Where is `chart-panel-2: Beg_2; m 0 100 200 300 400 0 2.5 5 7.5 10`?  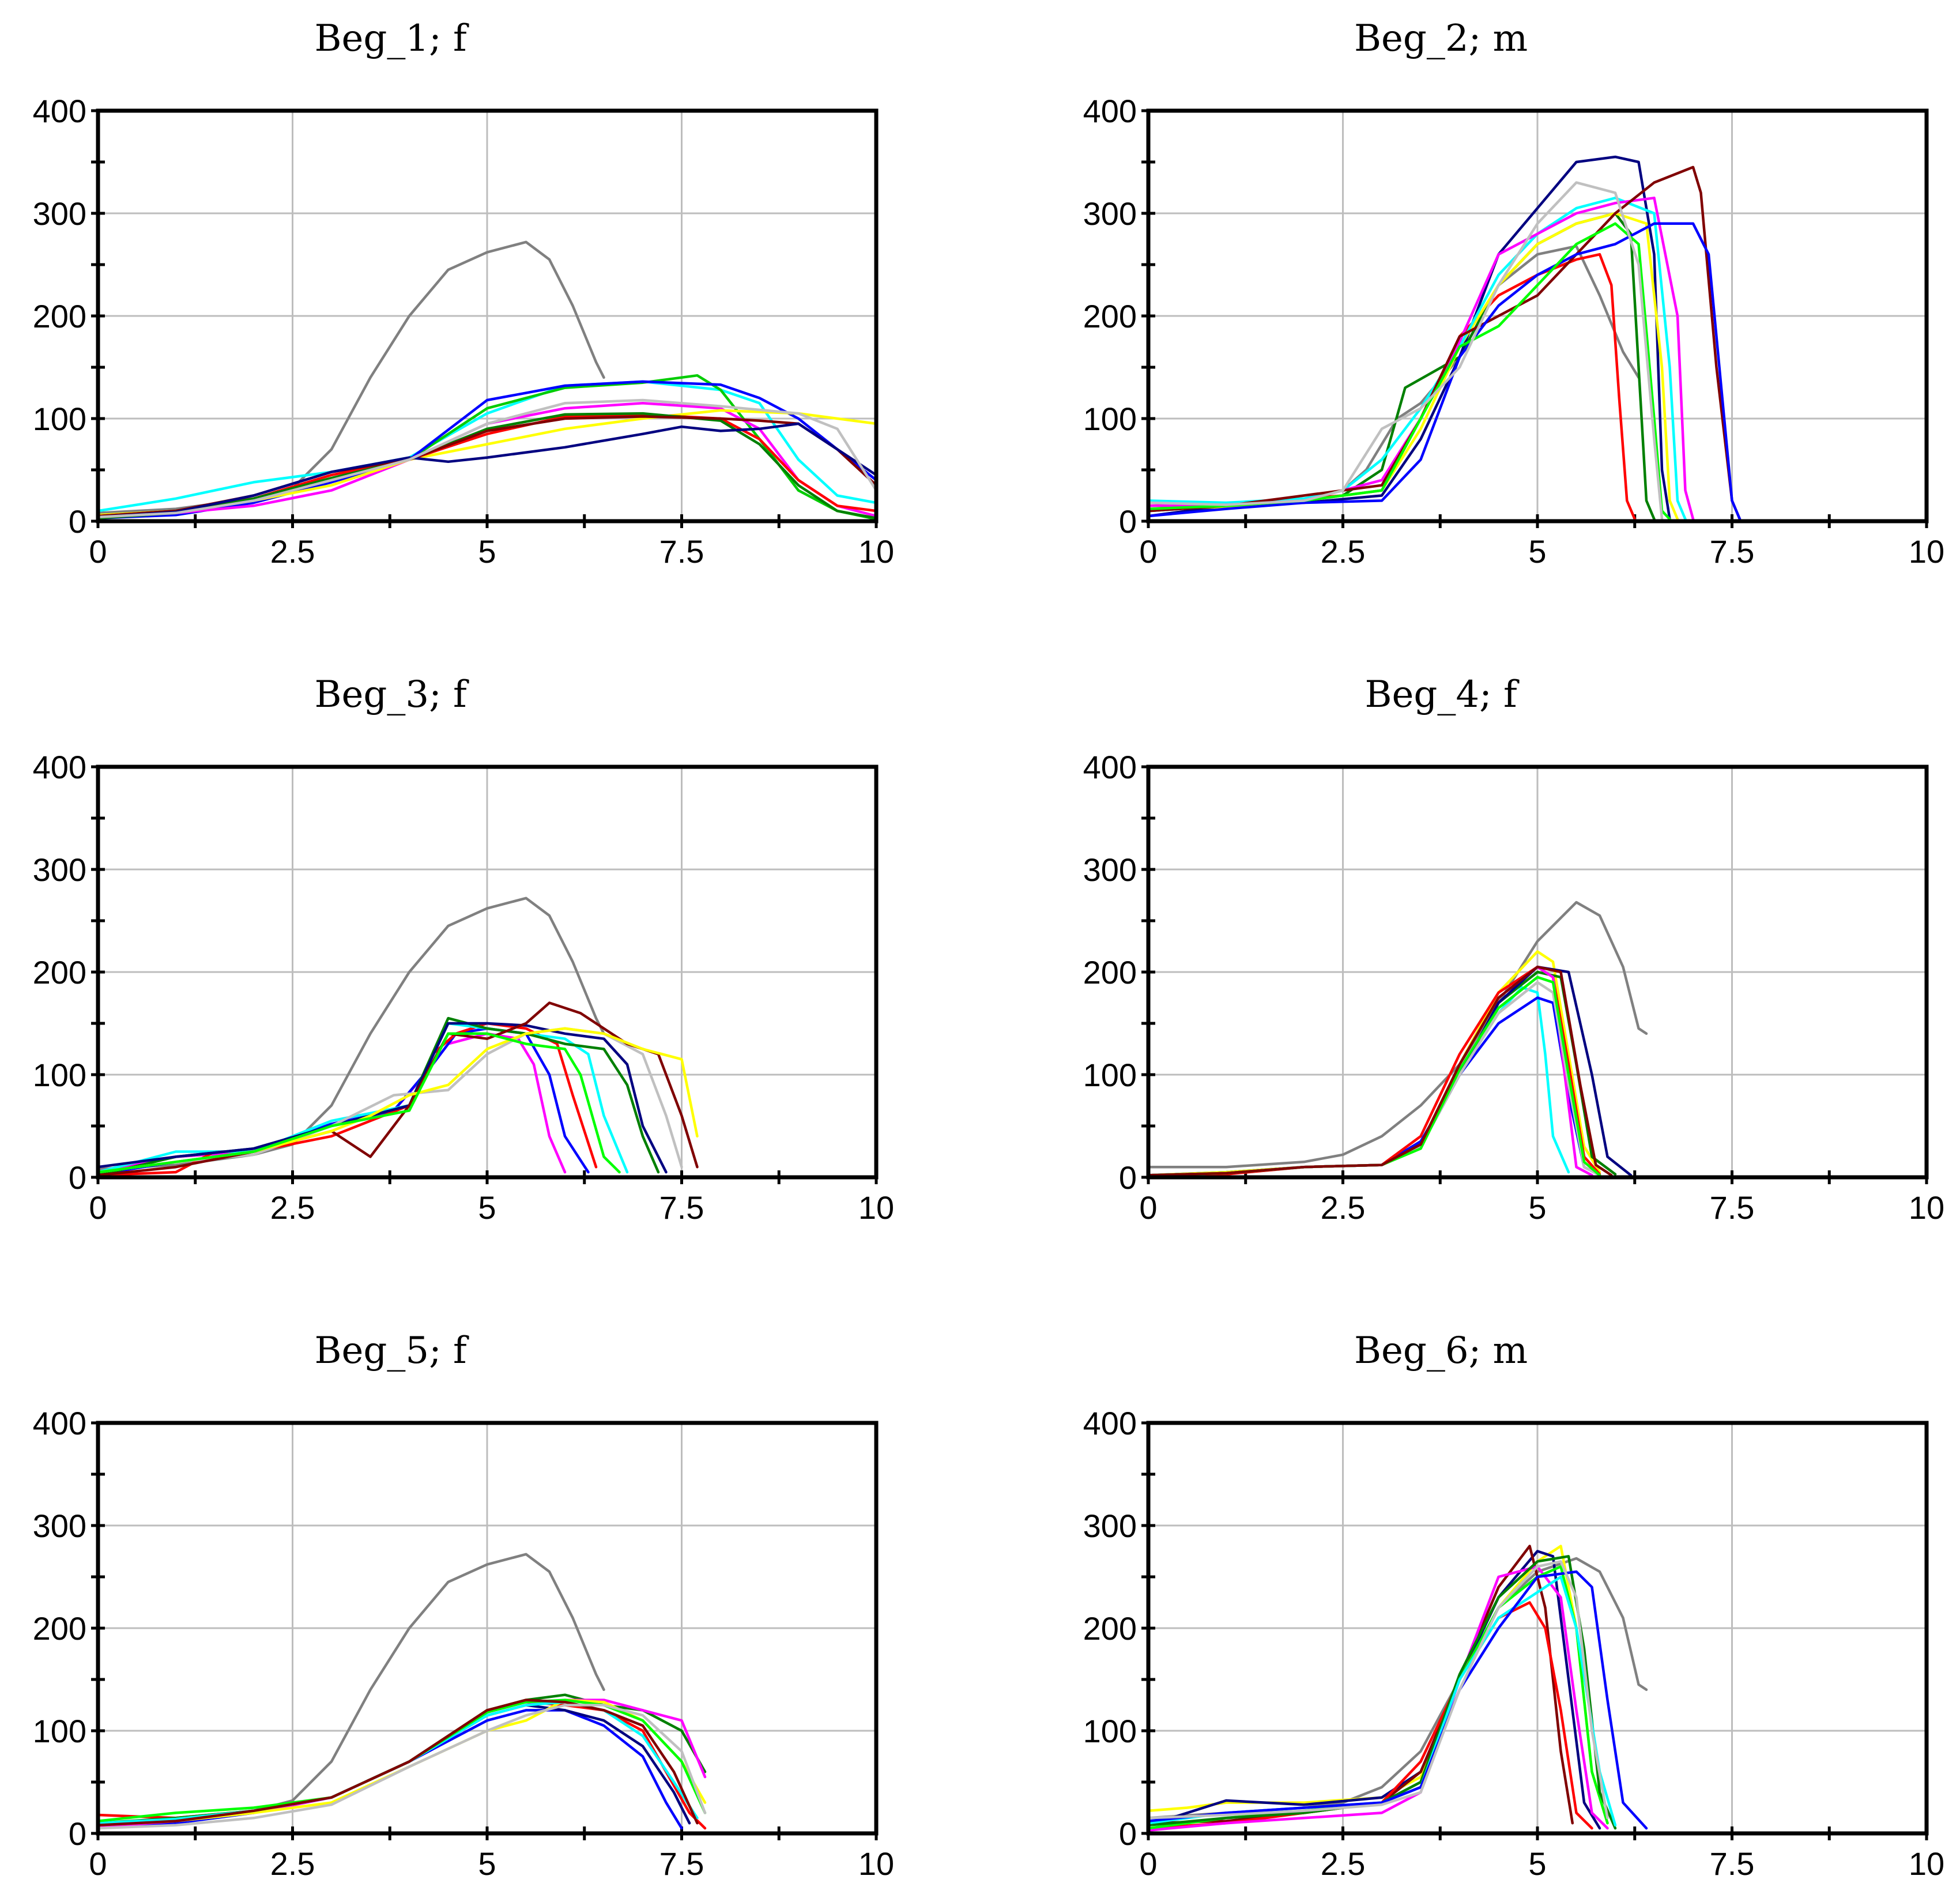
chart-panel-2: Beg_2; m 0 100 200 300 400 0 2.5 5 7.5 10 is located at coordinates (1514, 293).